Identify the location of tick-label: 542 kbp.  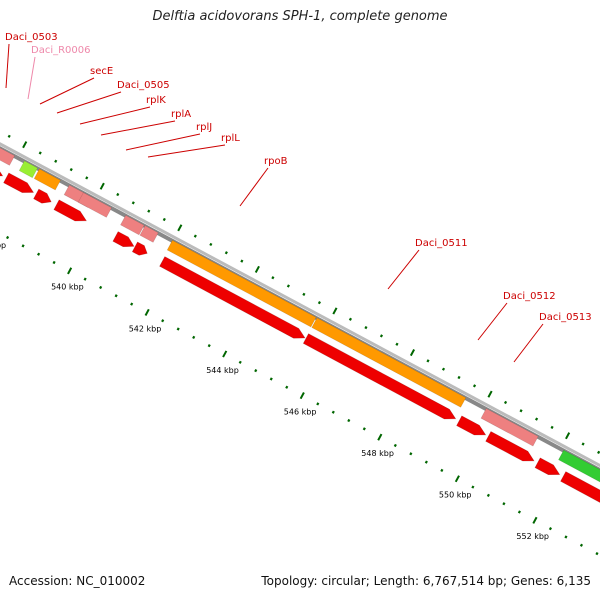
(145, 328).